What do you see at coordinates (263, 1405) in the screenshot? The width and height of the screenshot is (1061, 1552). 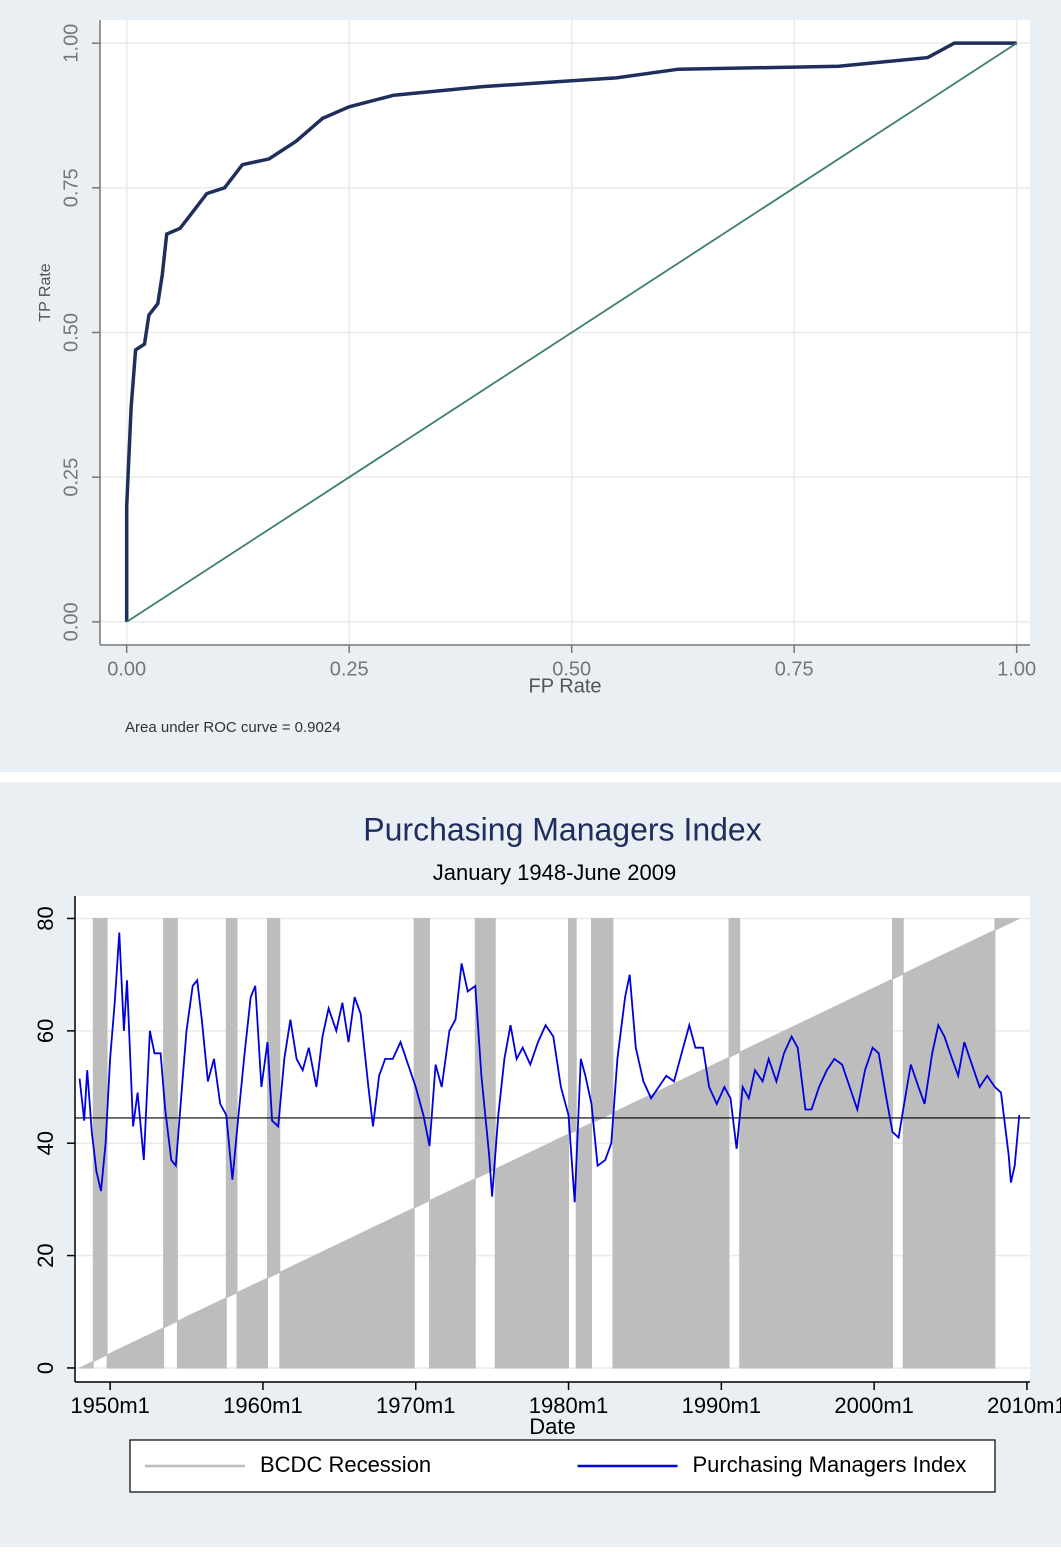 I see `x-tick-label: 1960m1` at bounding box center [263, 1405].